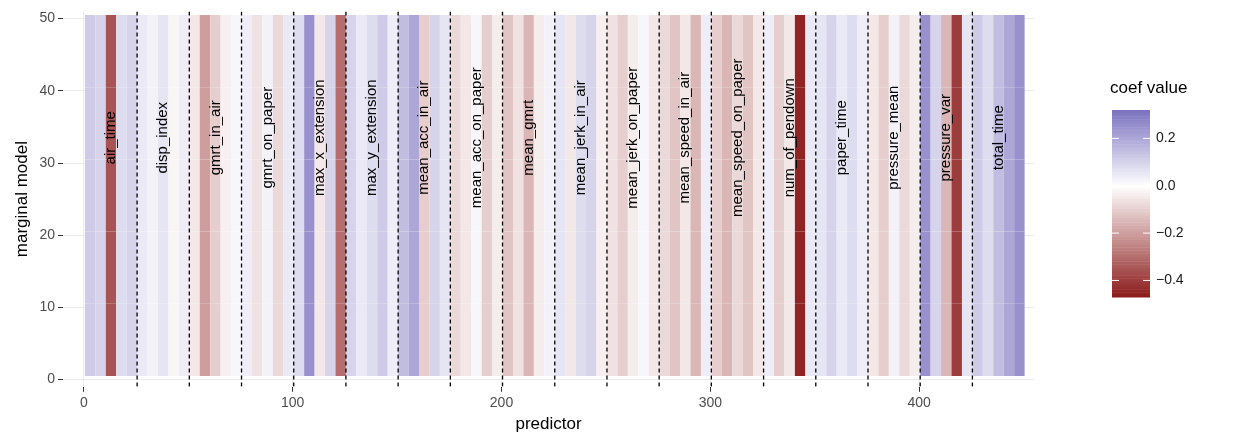 The height and width of the screenshot is (439, 1239). What do you see at coordinates (548, 424) in the screenshot?
I see `x-axis-title: predictor` at bounding box center [548, 424].